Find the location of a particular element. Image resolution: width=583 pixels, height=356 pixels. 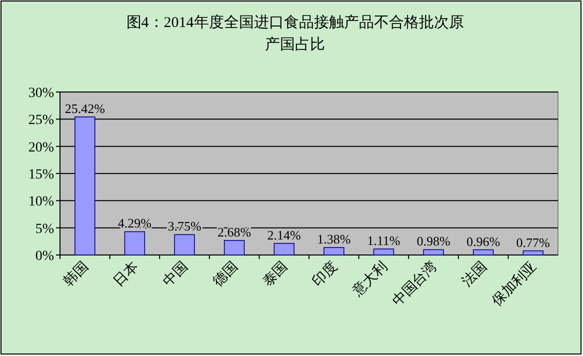

y-tick-label: 0% is located at coordinates (44, 256).